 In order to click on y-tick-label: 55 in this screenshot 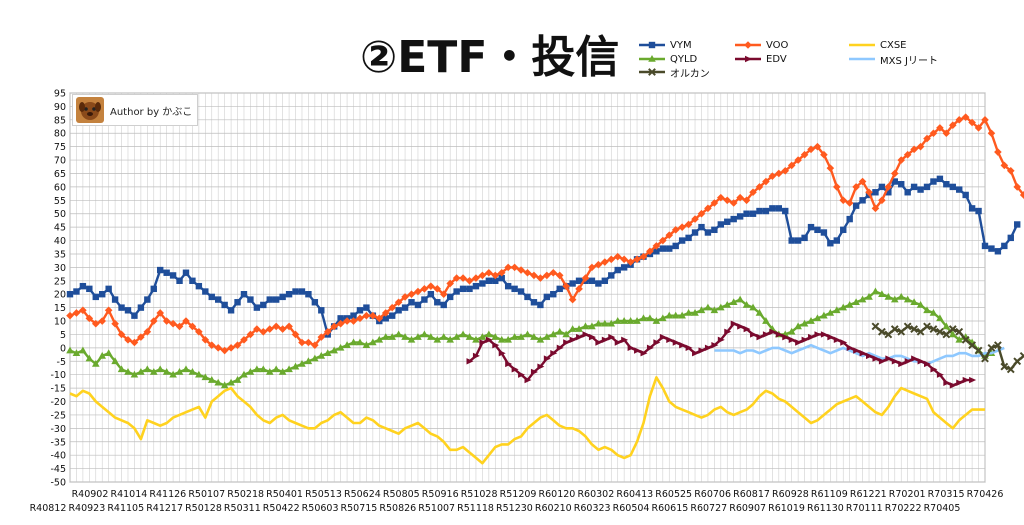, I will do `click(60, 201)`.